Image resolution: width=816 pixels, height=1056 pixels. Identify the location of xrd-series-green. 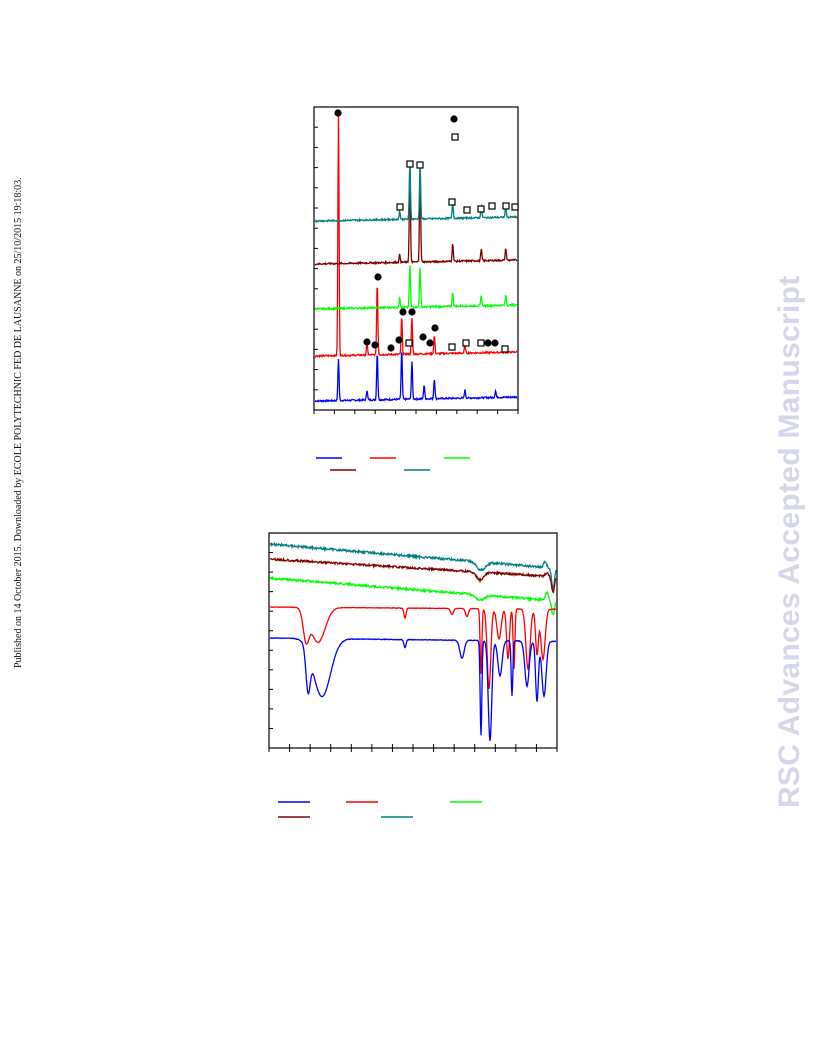
(416, 288).